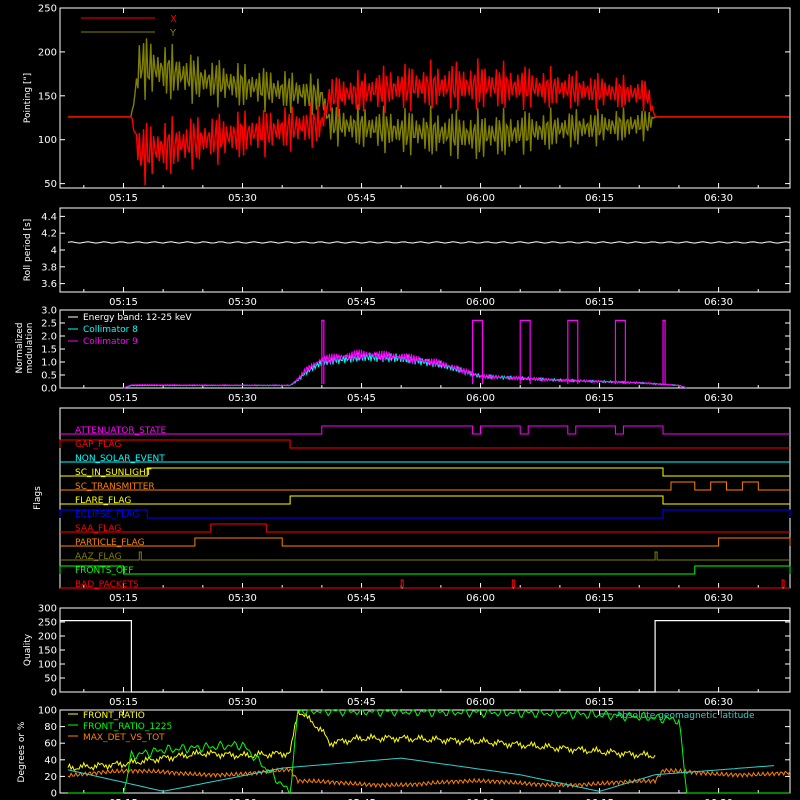  What do you see at coordinates (425, 472) in the screenshot?
I see `flag-line-sc_in_sunlight` at bounding box center [425, 472].